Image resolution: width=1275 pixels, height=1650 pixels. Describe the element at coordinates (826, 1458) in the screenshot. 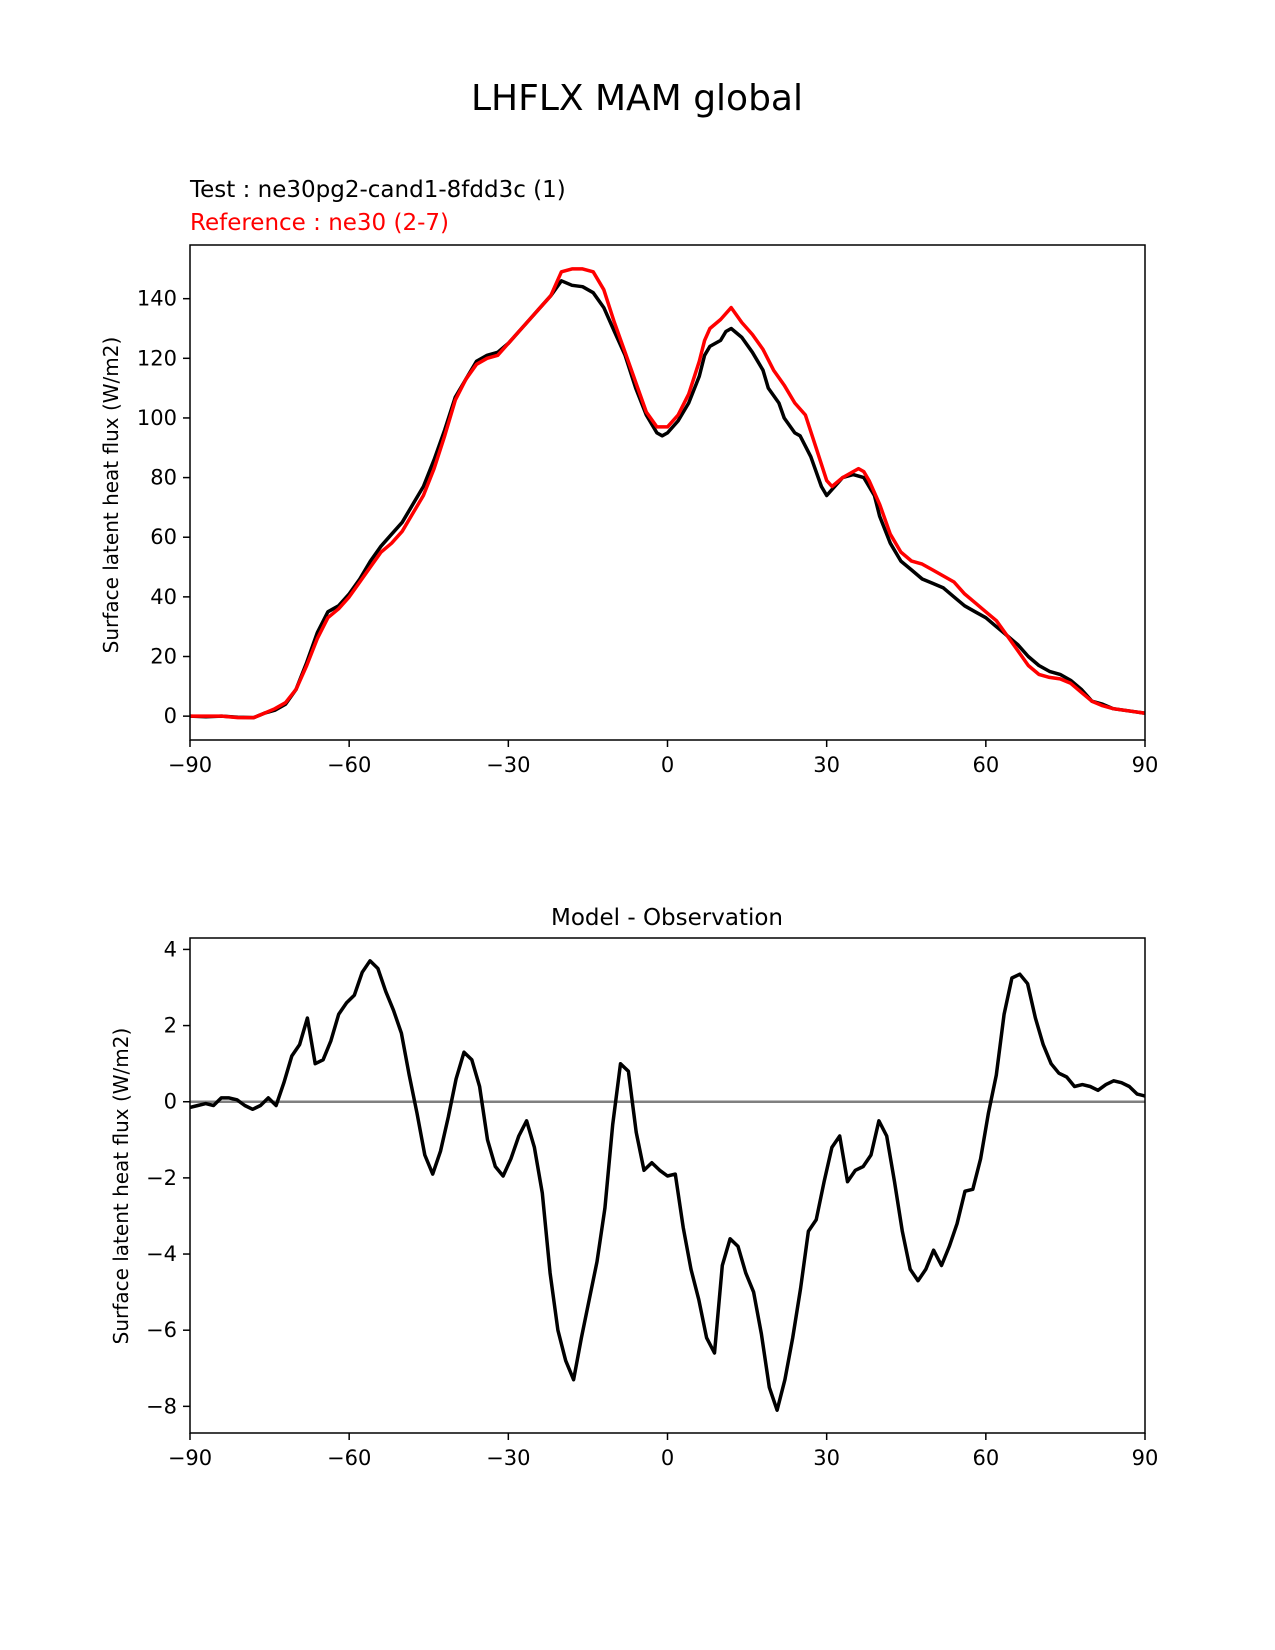

I see `bottom-xtick-label: 30` at that location.